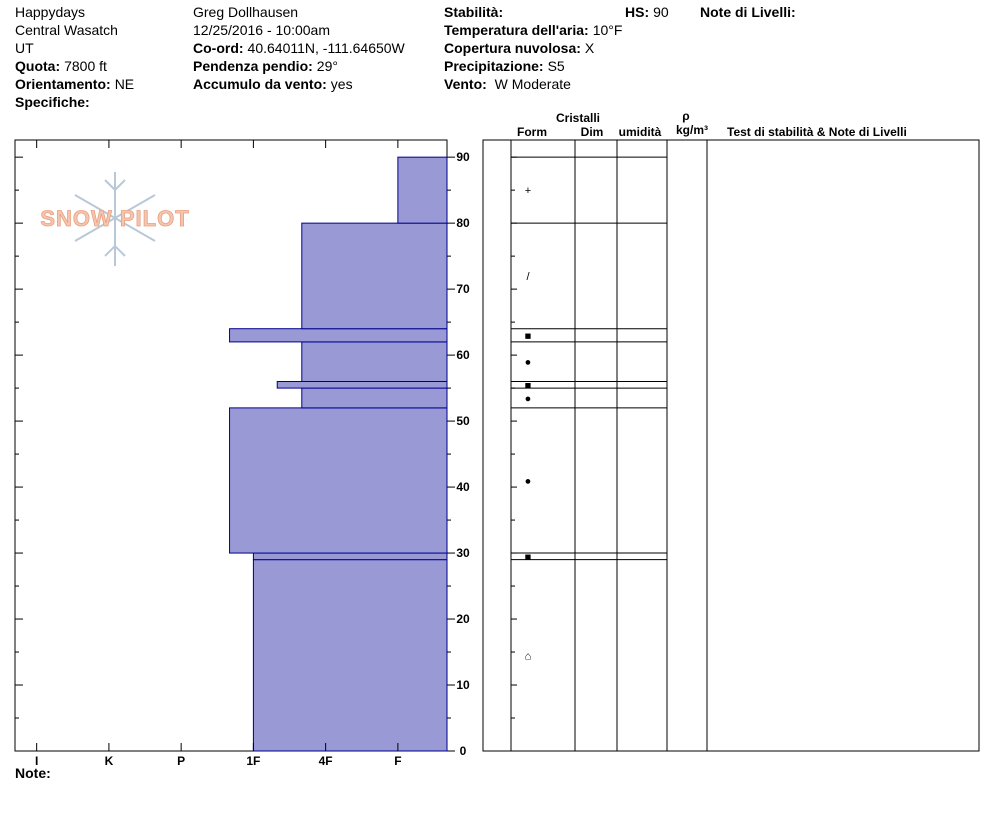 The height and width of the screenshot is (840, 994). I want to click on grain-form: ⌂, so click(528, 656).